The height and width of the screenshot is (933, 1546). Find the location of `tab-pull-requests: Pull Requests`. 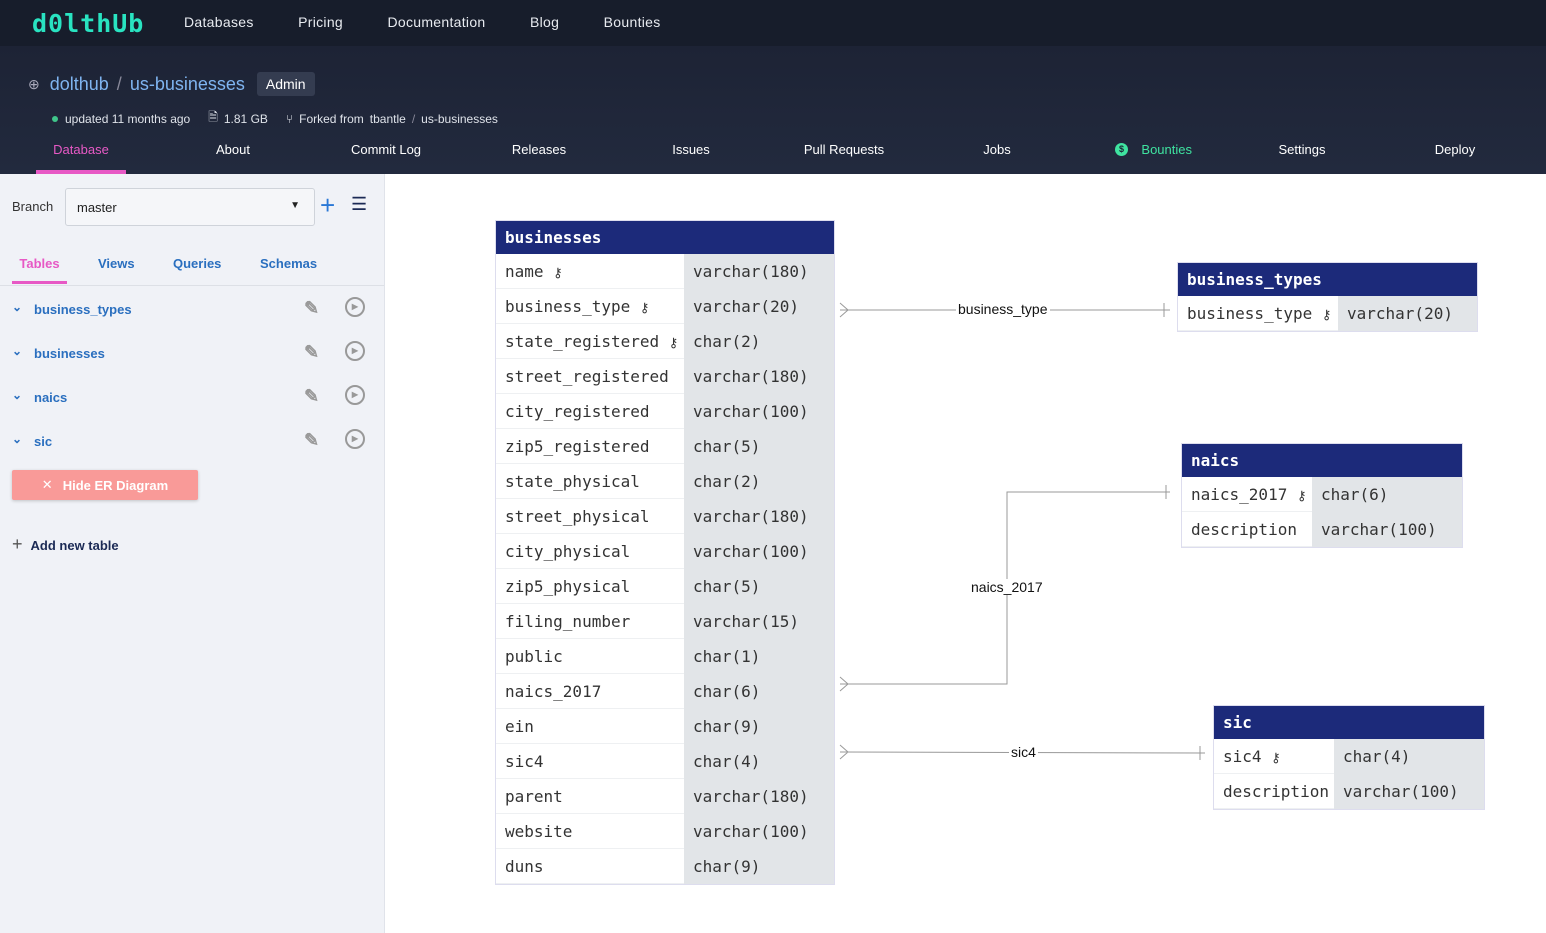

tab-pull-requests: Pull Requests is located at coordinates (844, 149).